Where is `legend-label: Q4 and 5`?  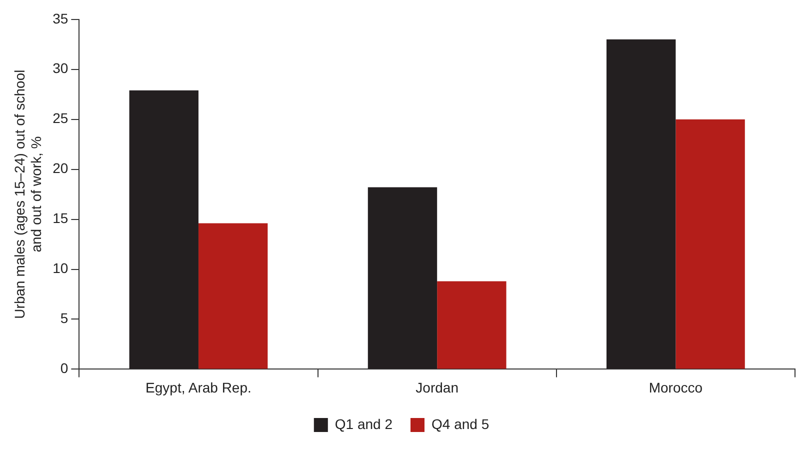
legend-label: Q4 and 5 is located at coordinates (461, 424).